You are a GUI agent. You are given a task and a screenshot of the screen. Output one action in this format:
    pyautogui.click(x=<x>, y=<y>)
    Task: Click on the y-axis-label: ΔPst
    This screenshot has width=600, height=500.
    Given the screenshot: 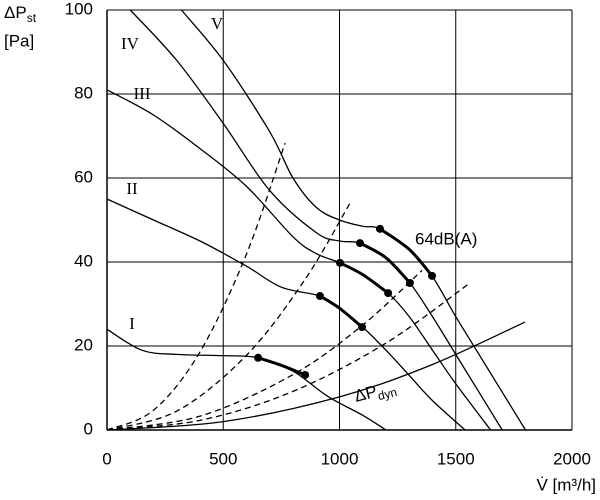 What is the action you would take?
    pyautogui.click(x=20, y=14)
    